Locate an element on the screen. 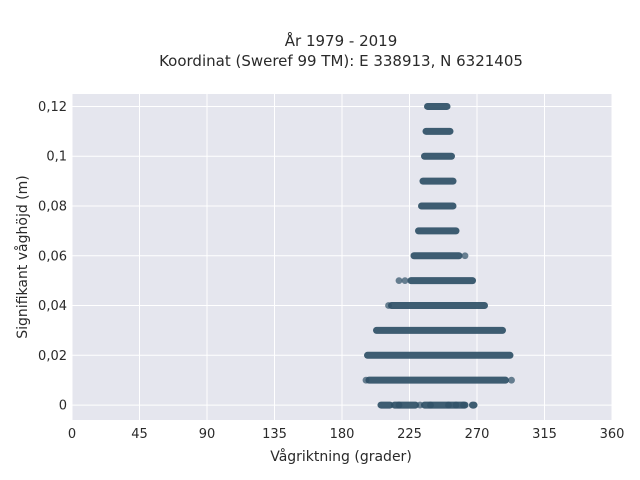  y-tick-label: 0,04 is located at coordinates (52, 306).